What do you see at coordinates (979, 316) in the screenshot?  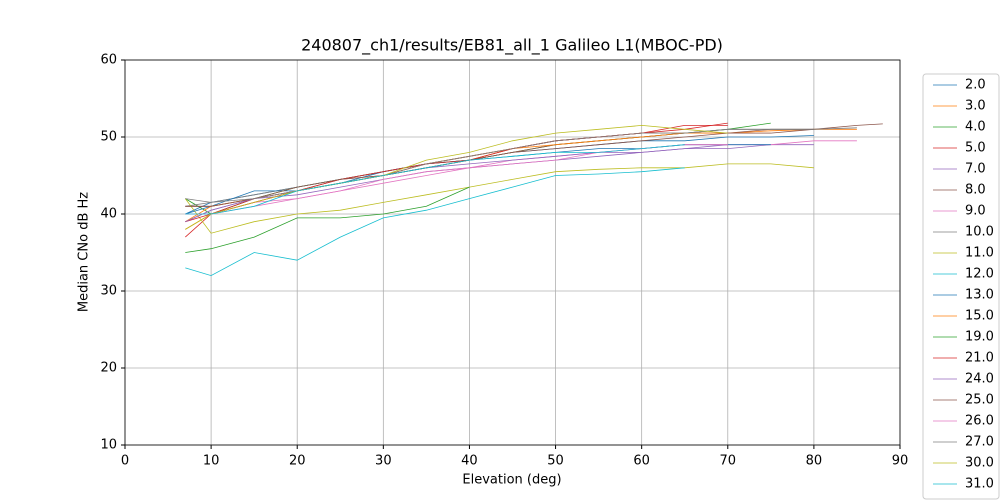 I see `legend-label: 15.0` at bounding box center [979, 316].